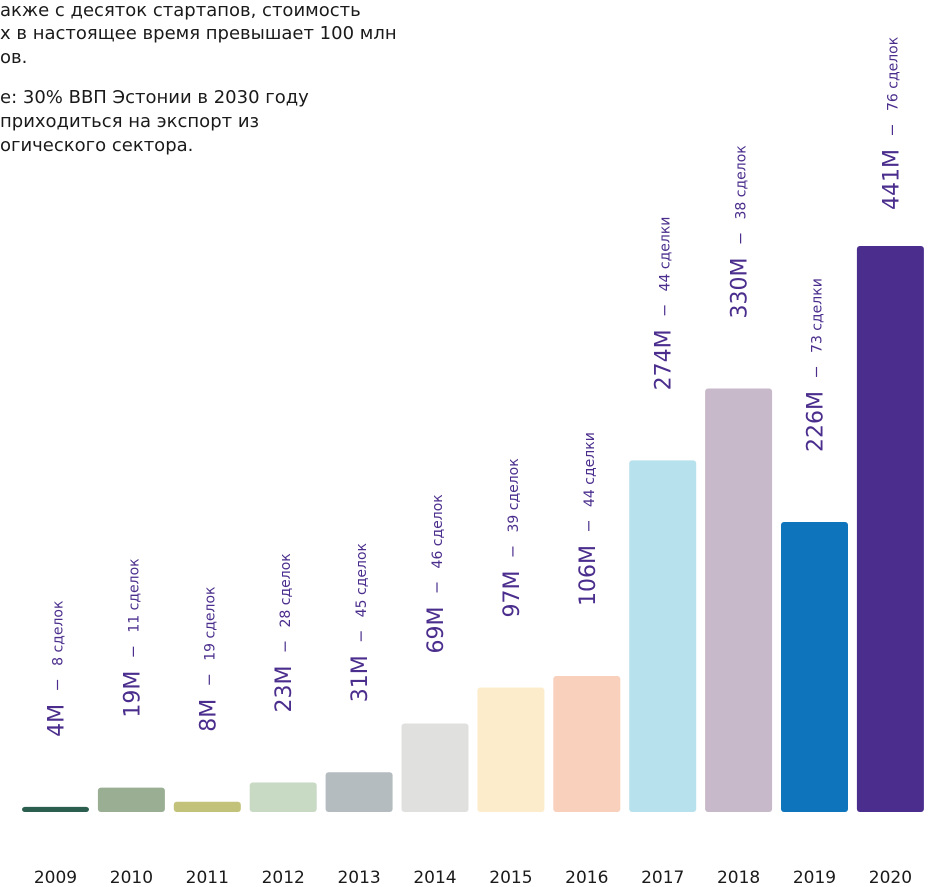 The image size is (930, 887). Describe the element at coordinates (436, 573) in the screenshot. I see `bar-label: 69M 46 сделок` at that location.